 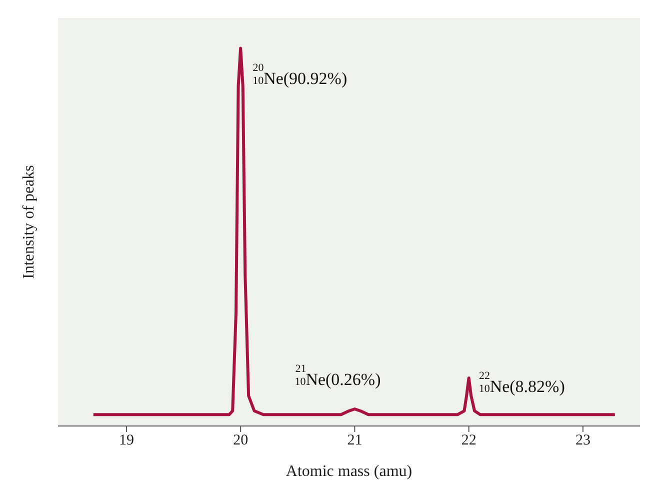 What do you see at coordinates (240, 440) in the screenshot?
I see `x-tick-label: 20` at bounding box center [240, 440].